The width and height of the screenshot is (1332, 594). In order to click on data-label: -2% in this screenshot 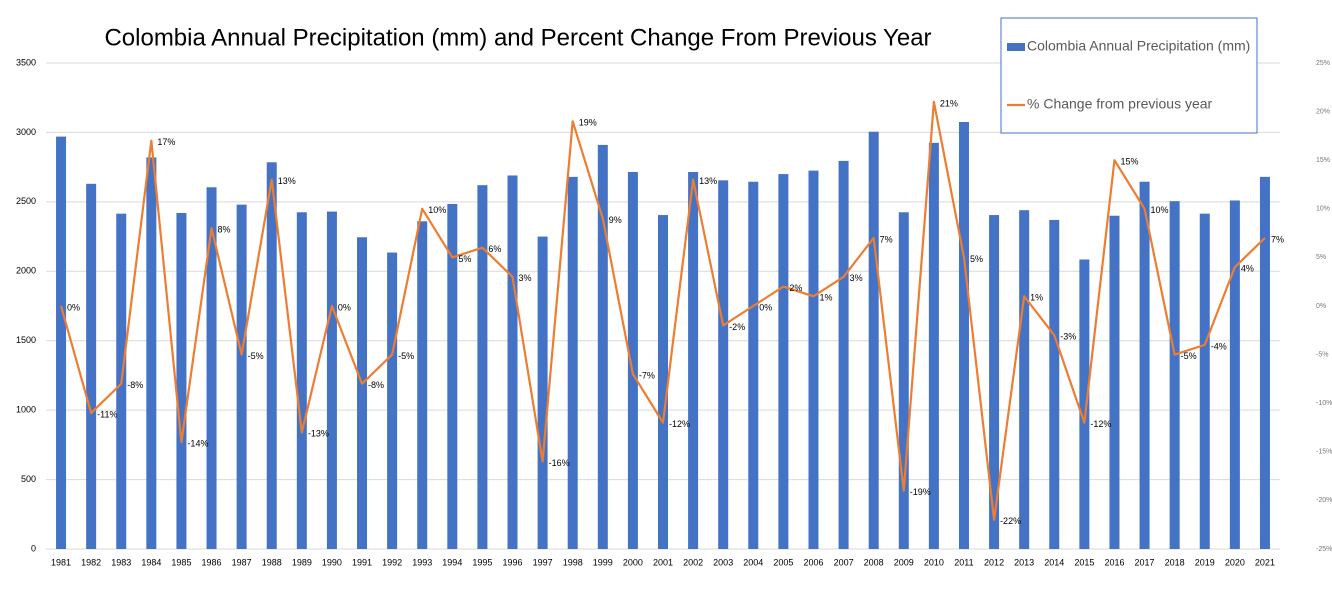, I will do `click(737, 327)`.